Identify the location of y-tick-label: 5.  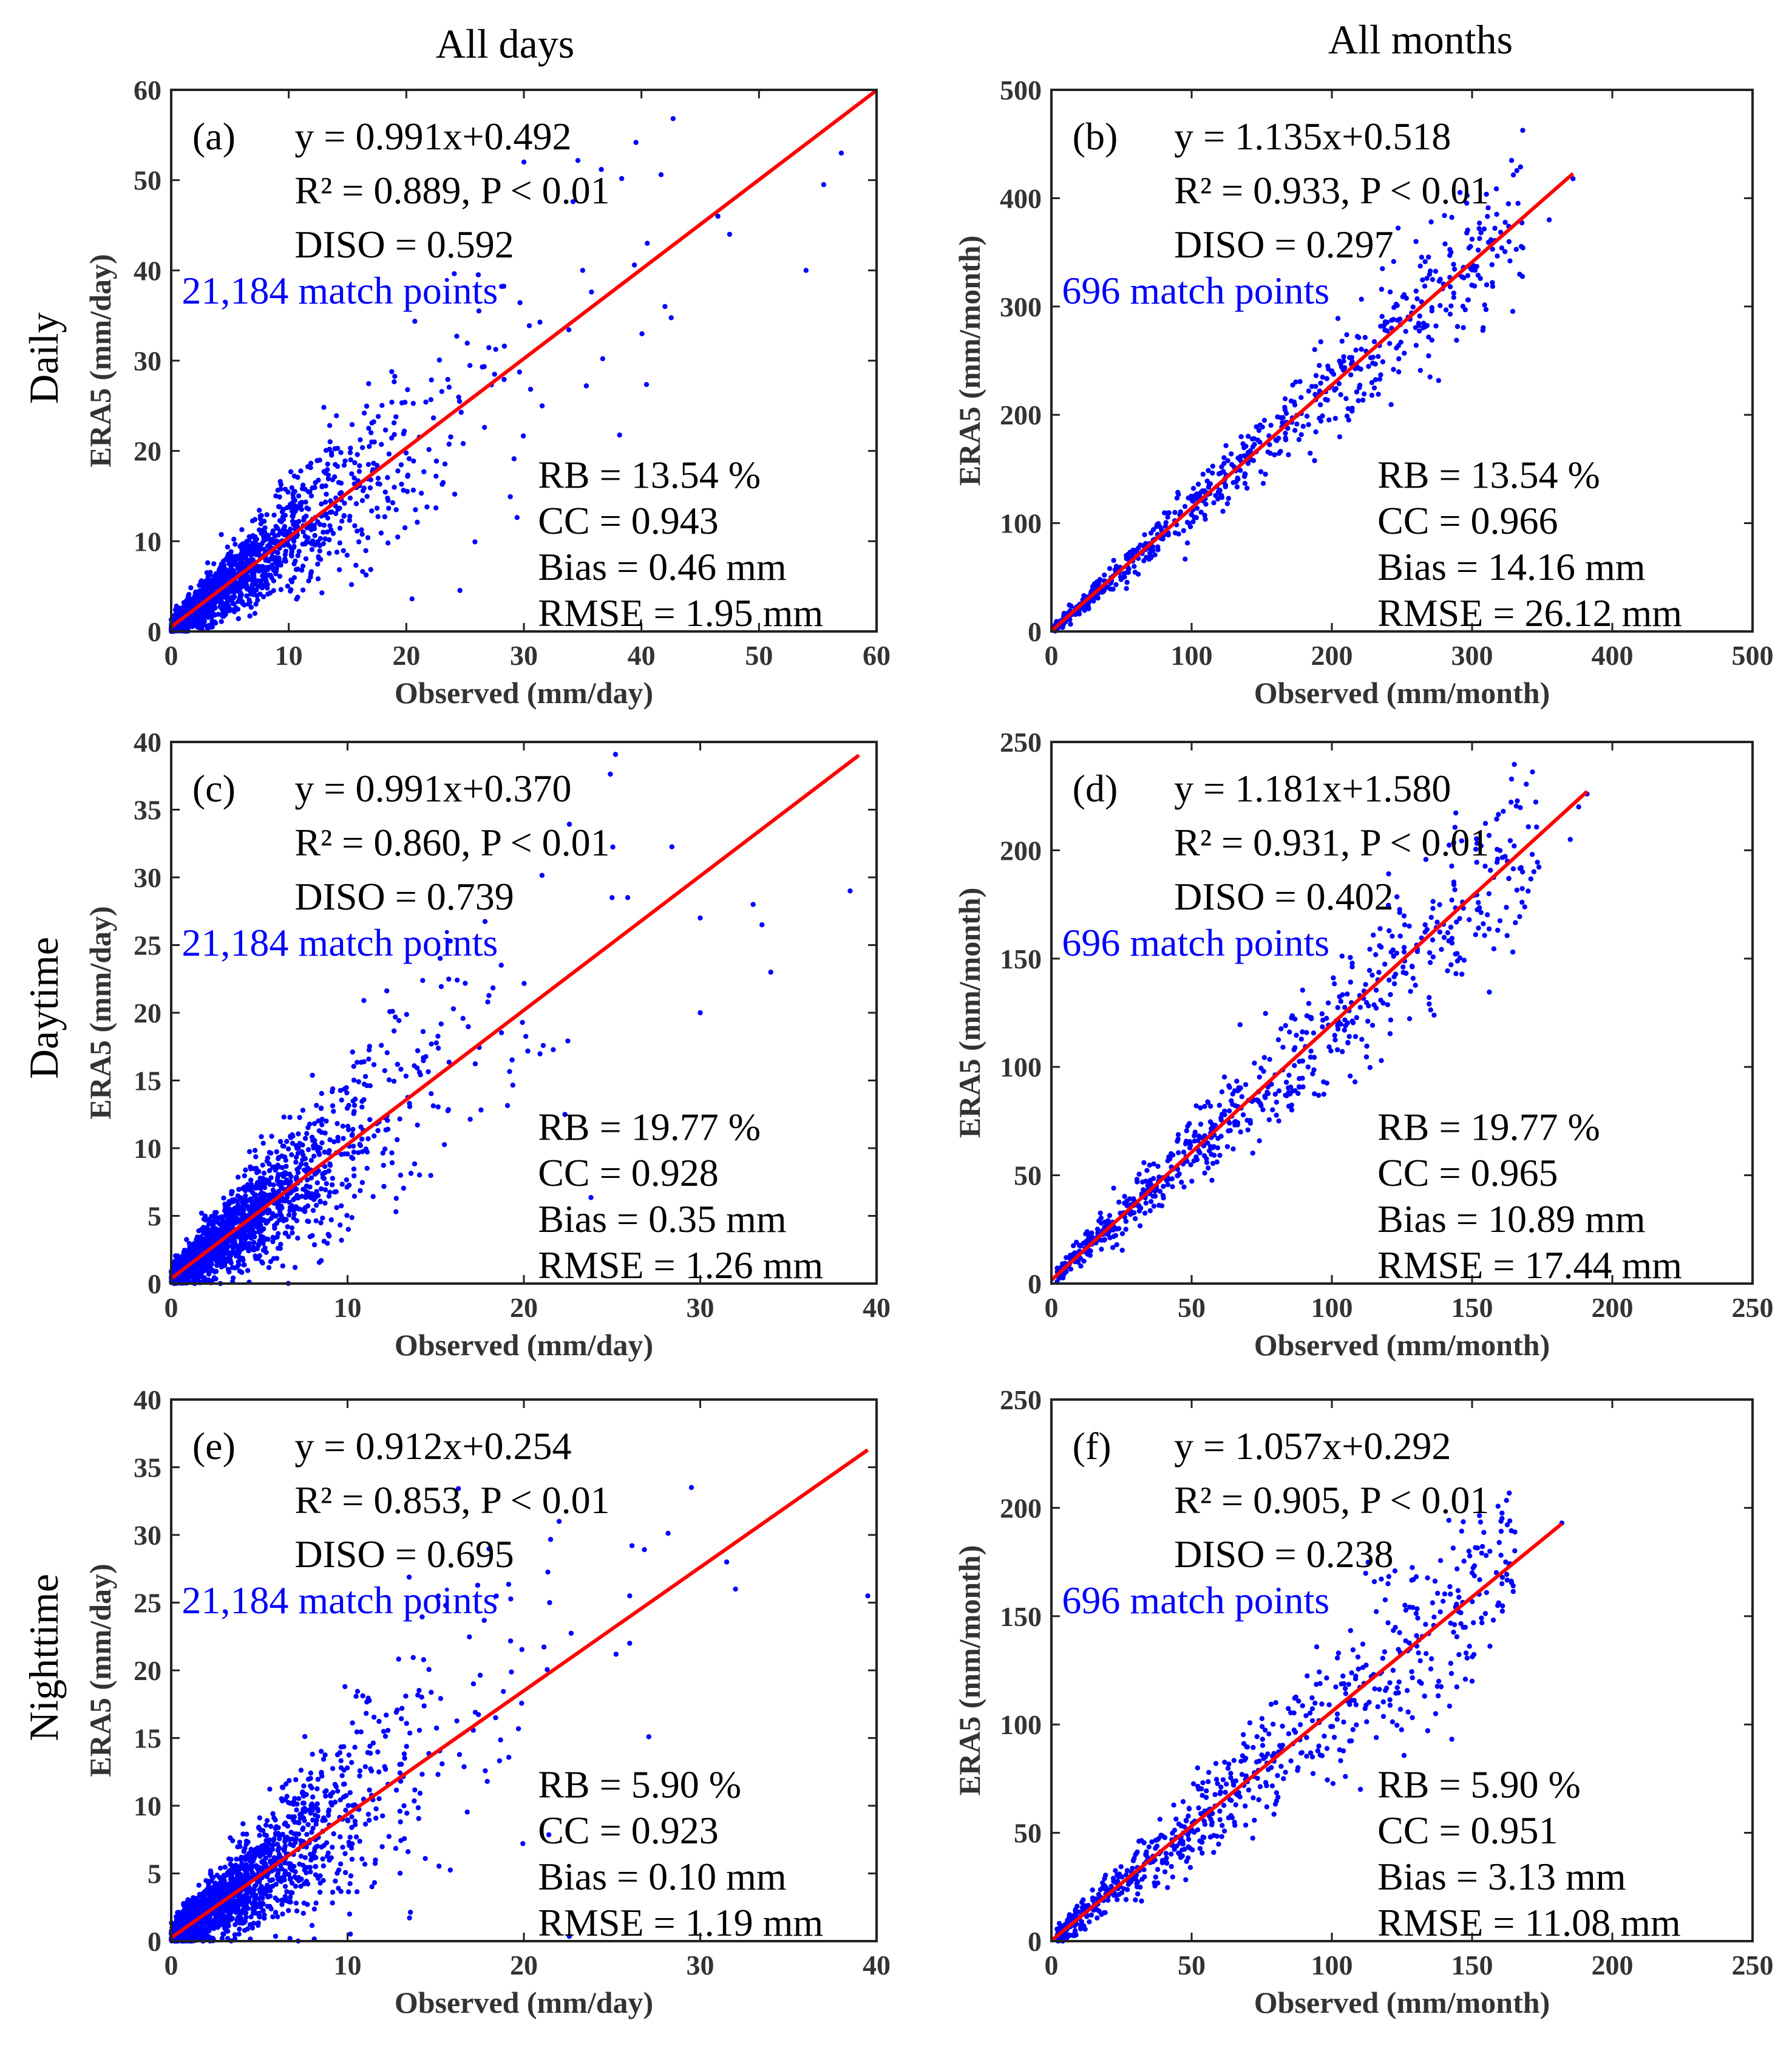
(154, 1216).